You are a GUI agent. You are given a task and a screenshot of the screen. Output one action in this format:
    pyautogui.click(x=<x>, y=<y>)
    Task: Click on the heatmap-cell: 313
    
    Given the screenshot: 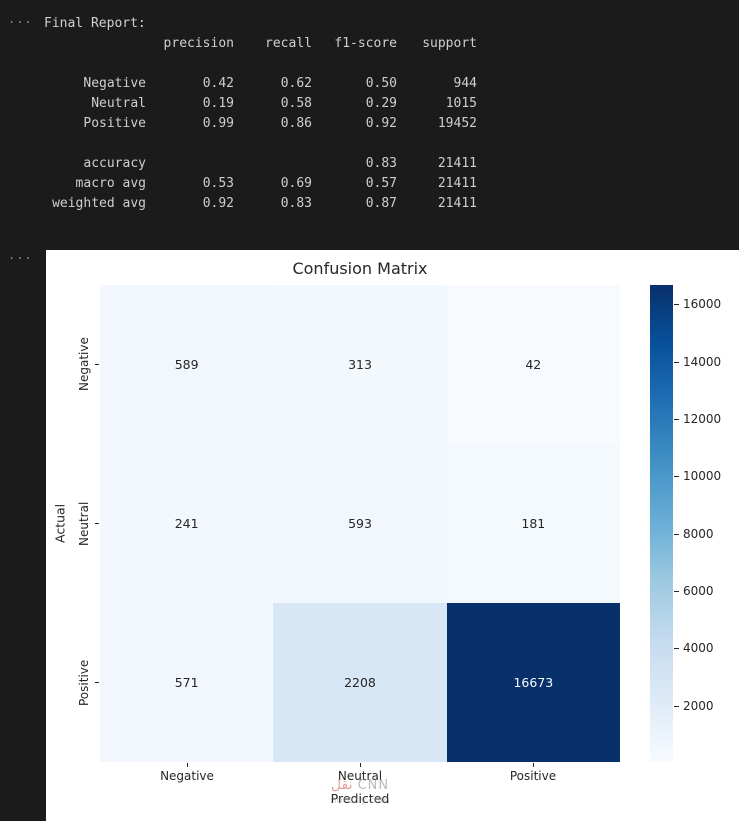 What is the action you would take?
    pyautogui.click(x=360, y=364)
    